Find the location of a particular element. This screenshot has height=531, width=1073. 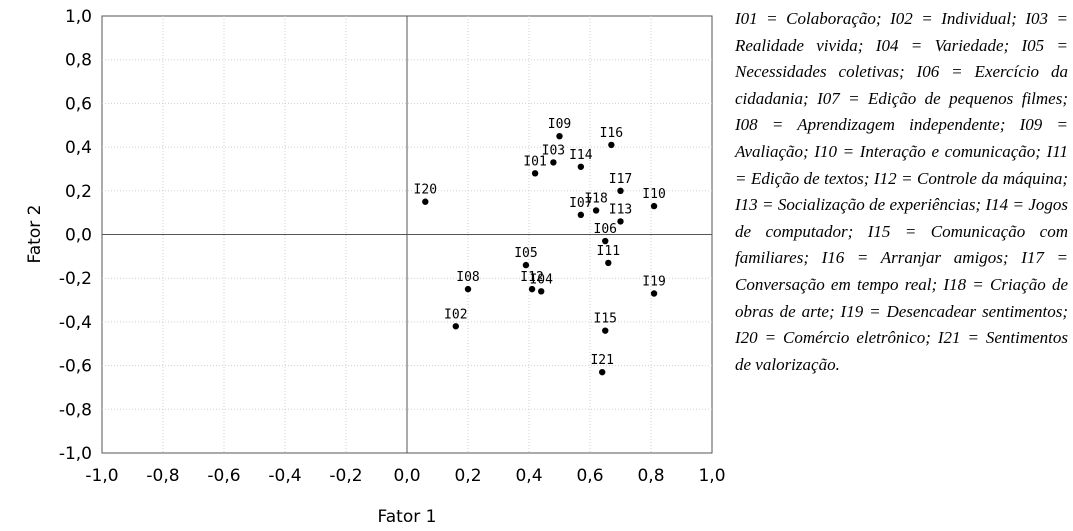

x-tick-label: 0,0 is located at coordinates (406, 476).